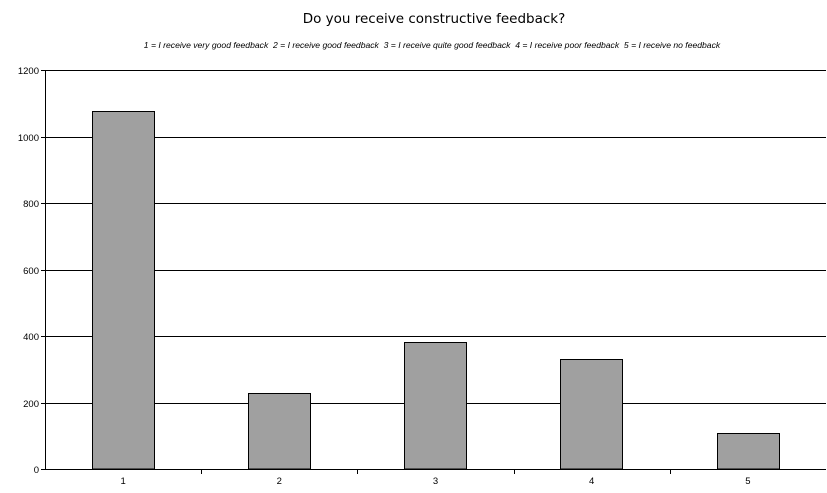 This screenshot has height=493, width=827. I want to click on y-tick-label: 1000, so click(28, 138).